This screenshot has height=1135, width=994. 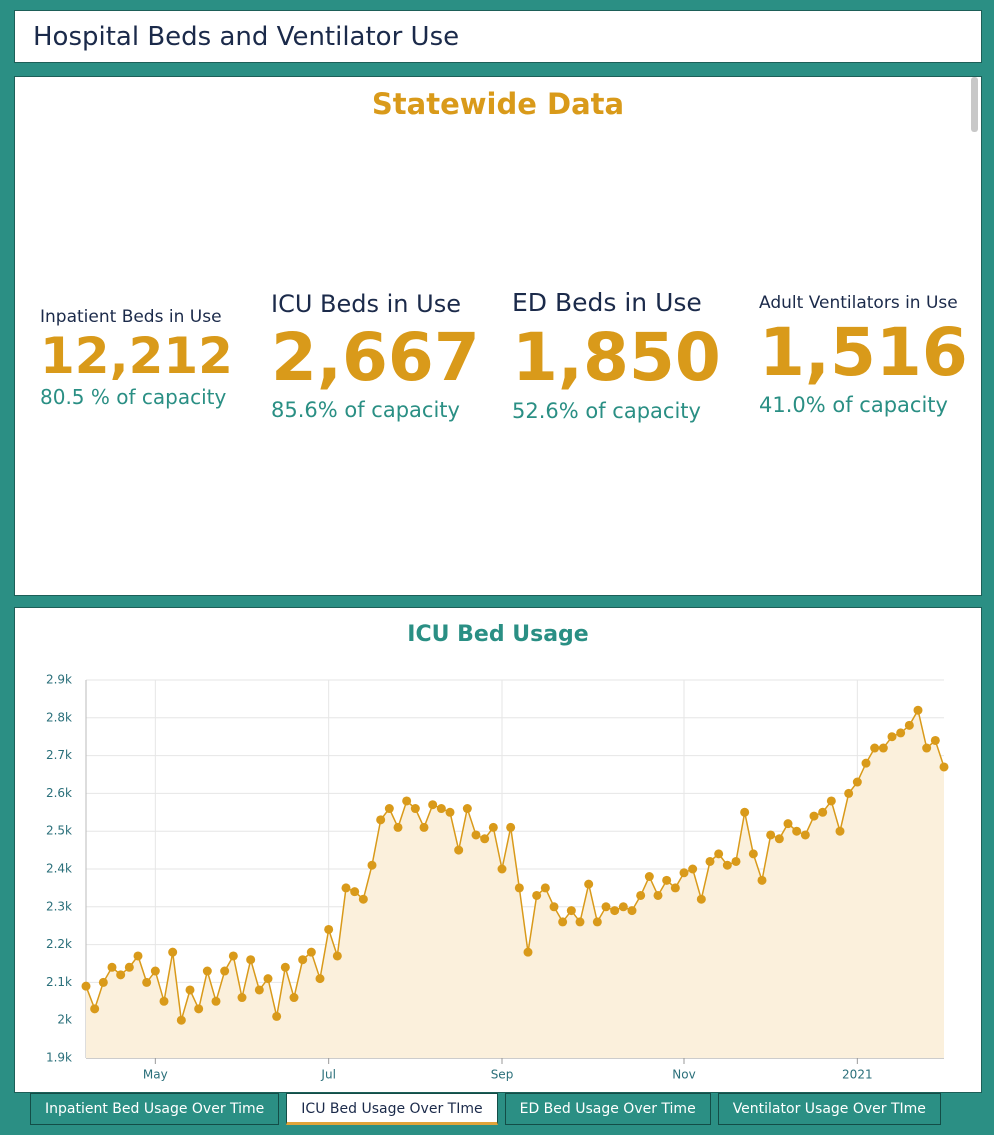 I want to click on tab: Ventilator Usage Over TIme, so click(x=829, y=1109).